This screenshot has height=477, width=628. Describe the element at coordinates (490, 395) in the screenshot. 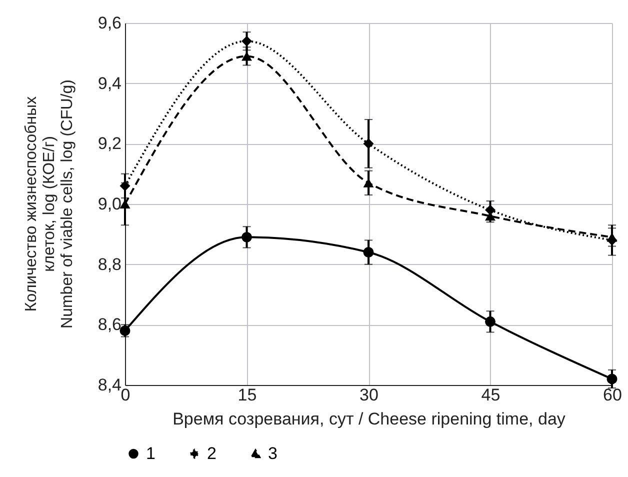

I see `x-tick-label: 45` at that location.